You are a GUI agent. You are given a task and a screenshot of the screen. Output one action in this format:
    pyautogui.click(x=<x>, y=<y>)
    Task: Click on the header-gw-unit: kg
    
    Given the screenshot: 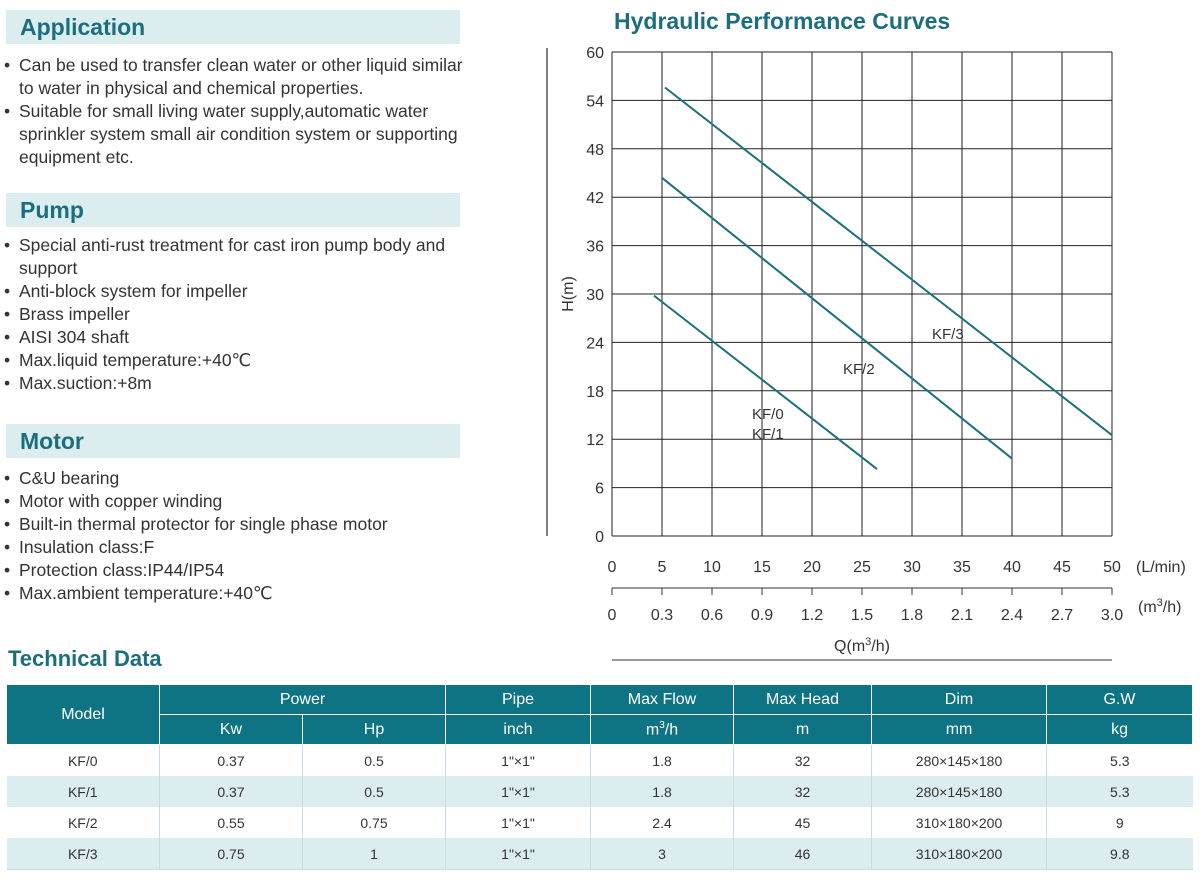 What is the action you would take?
    pyautogui.click(x=1120, y=729)
    